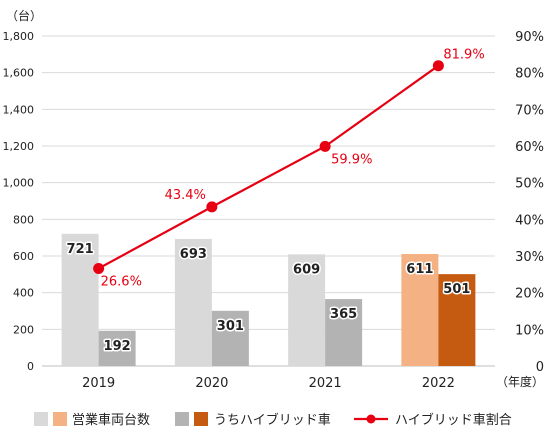 The height and width of the screenshot is (438, 550). Describe the element at coordinates (19, 36) in the screenshot. I see `y-left-tick-label: 1,800` at that location.